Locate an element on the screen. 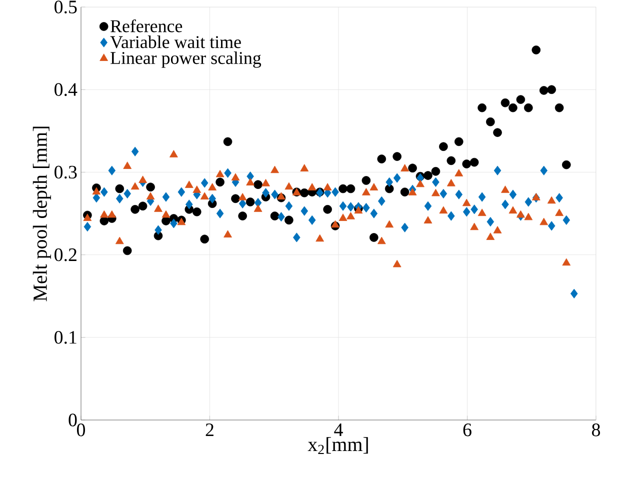 Image resolution: width=617 pixels, height=479 pixels. y-tick-label: 0.2 is located at coordinates (65, 255).